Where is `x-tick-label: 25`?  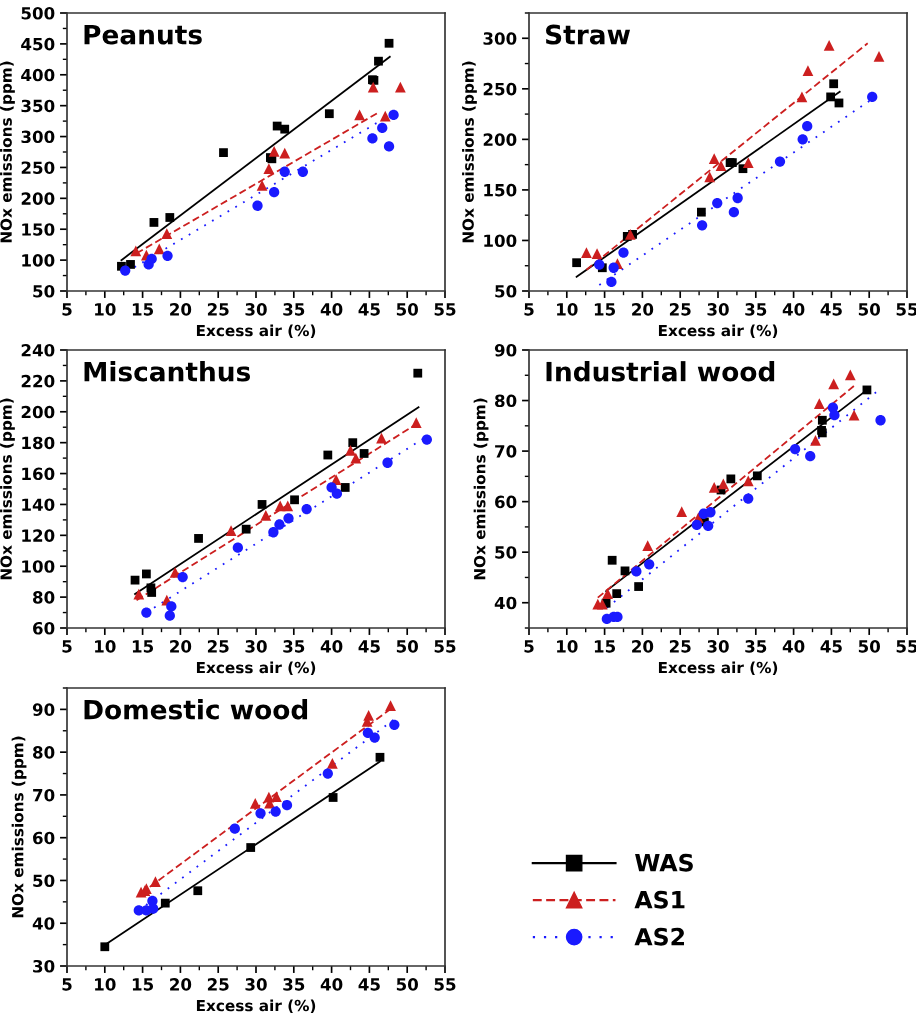 x-tick-label: 25 is located at coordinates (680, 309).